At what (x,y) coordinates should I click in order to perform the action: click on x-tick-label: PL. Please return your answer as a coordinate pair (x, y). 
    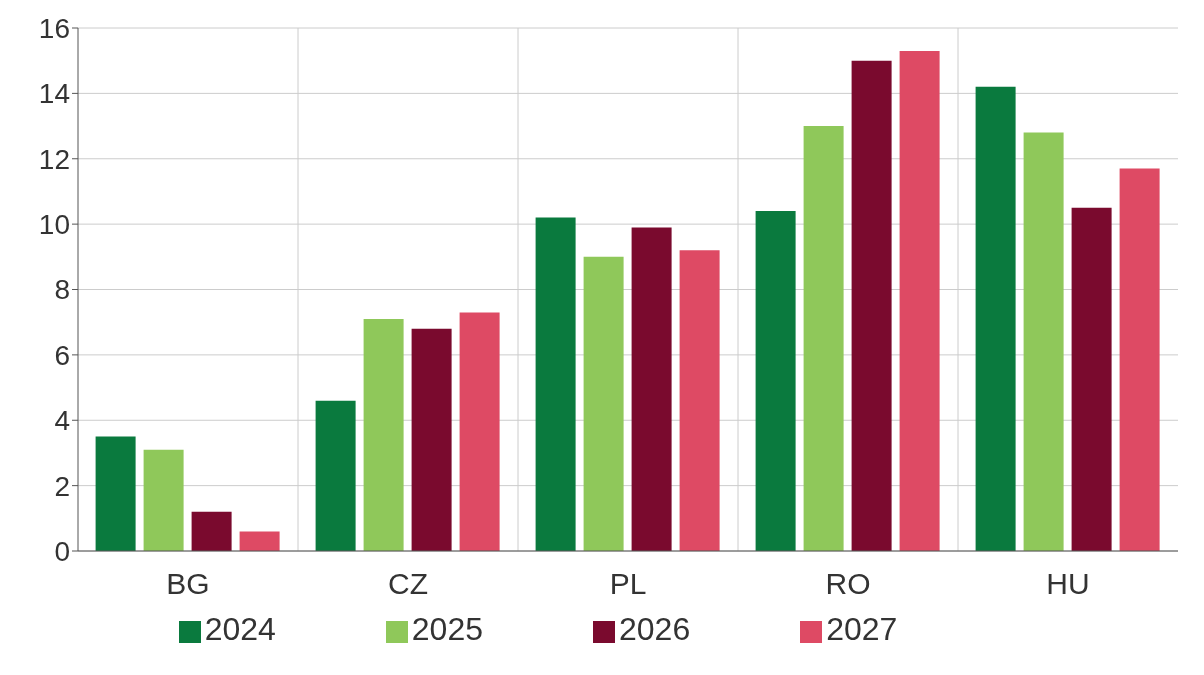
    Looking at the image, I should click on (628, 584).